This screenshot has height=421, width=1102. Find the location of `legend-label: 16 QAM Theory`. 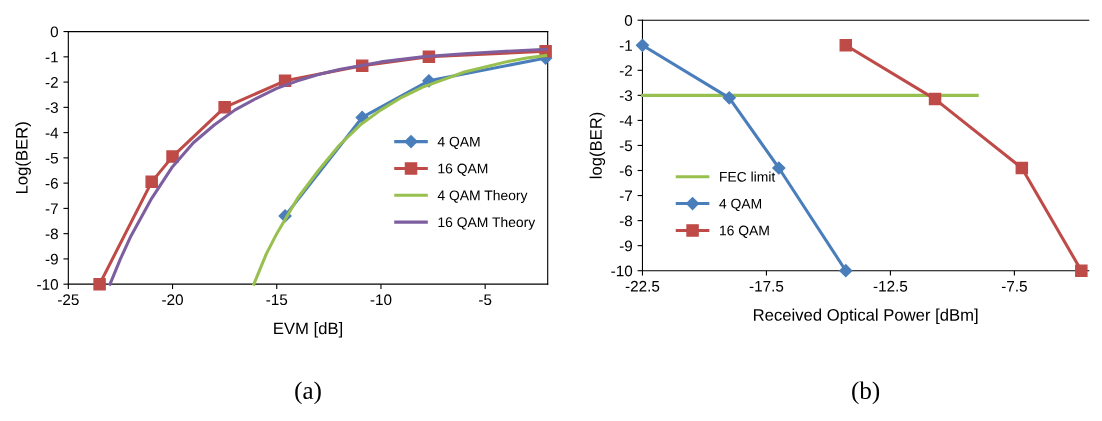

legend-label: 16 QAM Theory is located at coordinates (487, 223).